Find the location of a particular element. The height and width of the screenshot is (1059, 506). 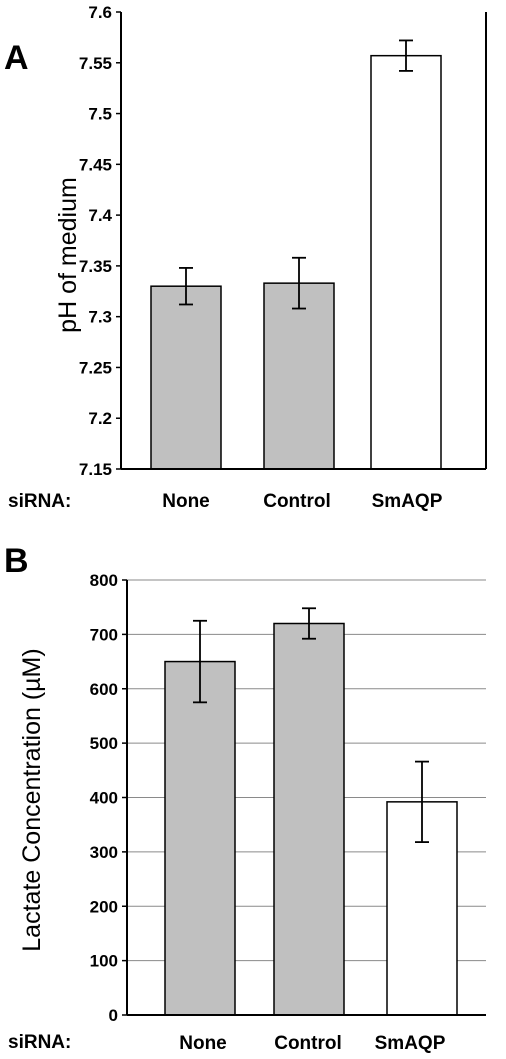

panel-a-bar-control is located at coordinates (299, 376).